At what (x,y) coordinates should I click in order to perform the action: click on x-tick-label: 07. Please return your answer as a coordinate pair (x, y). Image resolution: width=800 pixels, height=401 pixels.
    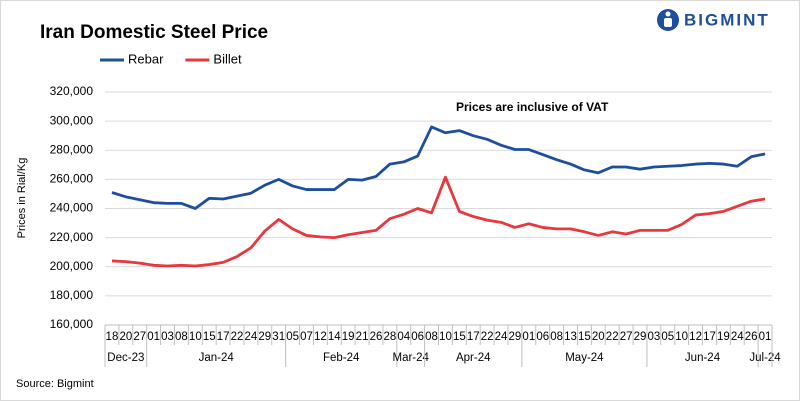
    Looking at the image, I should click on (306, 337).